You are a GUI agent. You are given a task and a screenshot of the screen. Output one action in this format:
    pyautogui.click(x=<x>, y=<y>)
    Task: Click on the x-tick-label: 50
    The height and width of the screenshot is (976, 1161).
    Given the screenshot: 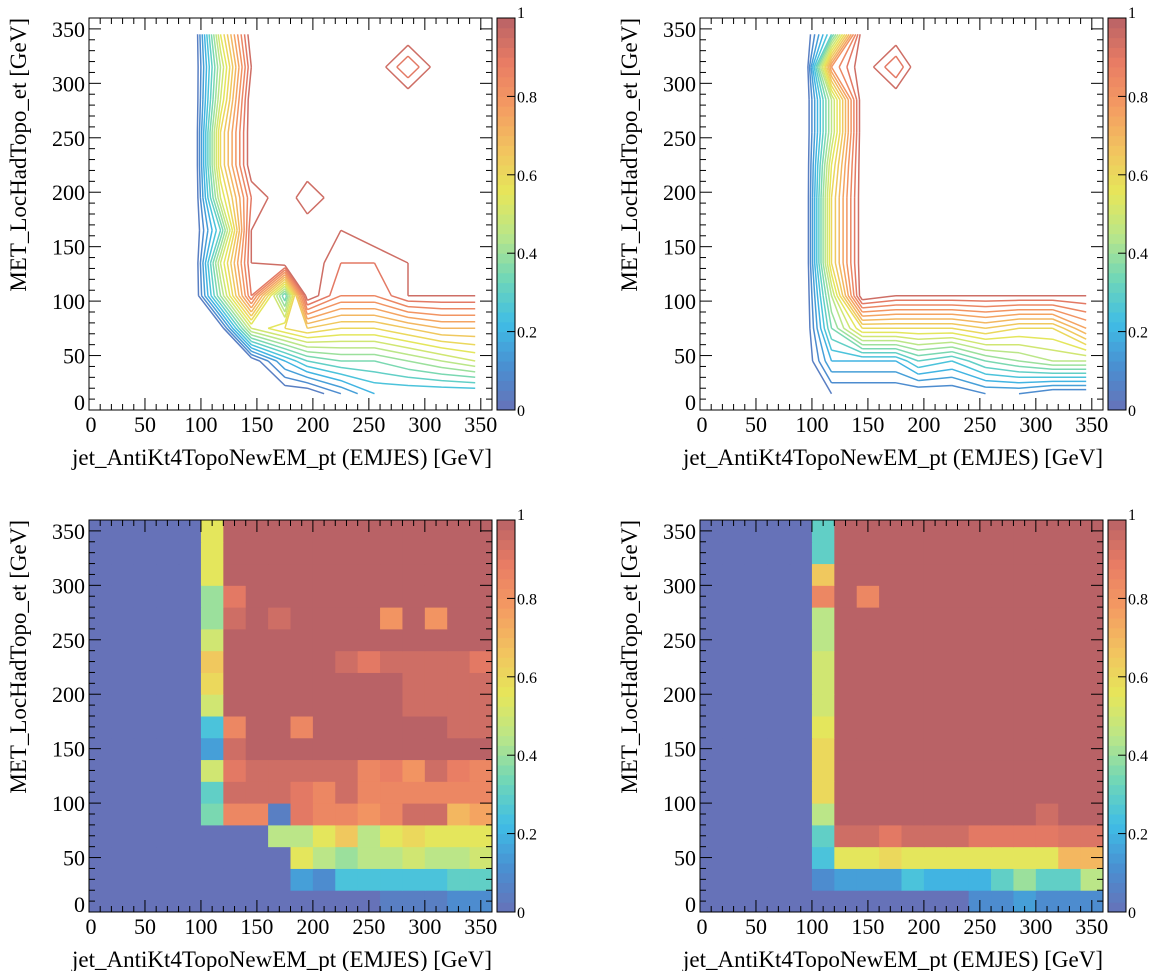 What is the action you would take?
    pyautogui.click(x=145, y=424)
    